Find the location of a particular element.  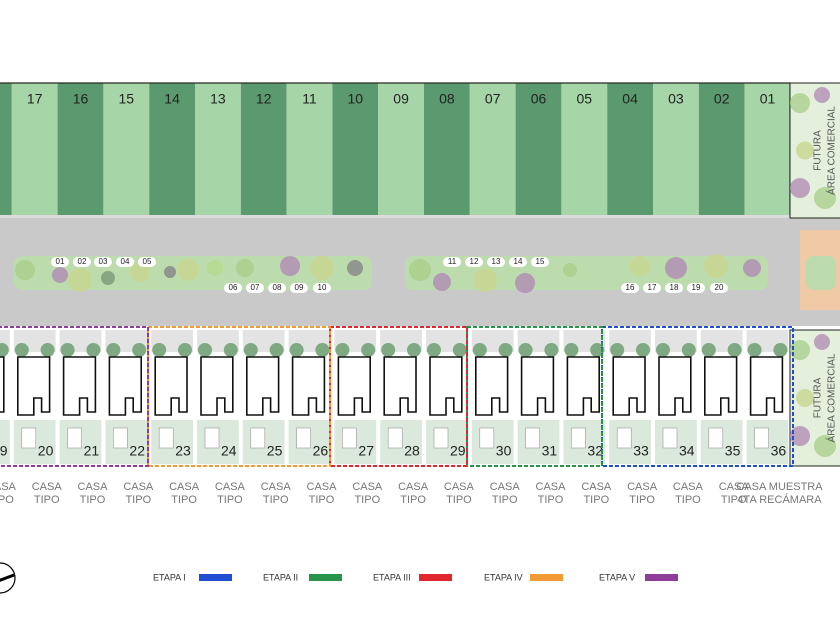

lot-number: 17 is located at coordinates (35, 99).